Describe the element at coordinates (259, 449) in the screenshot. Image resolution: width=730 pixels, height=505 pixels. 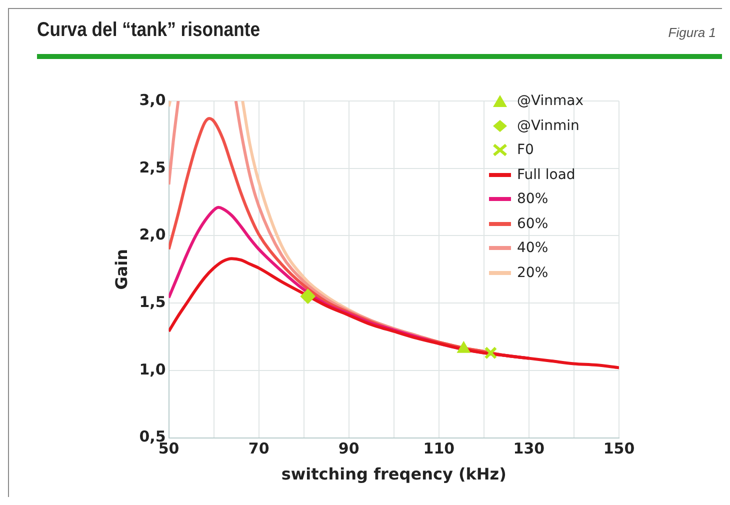
I see `x-tick-label: 70` at that location.